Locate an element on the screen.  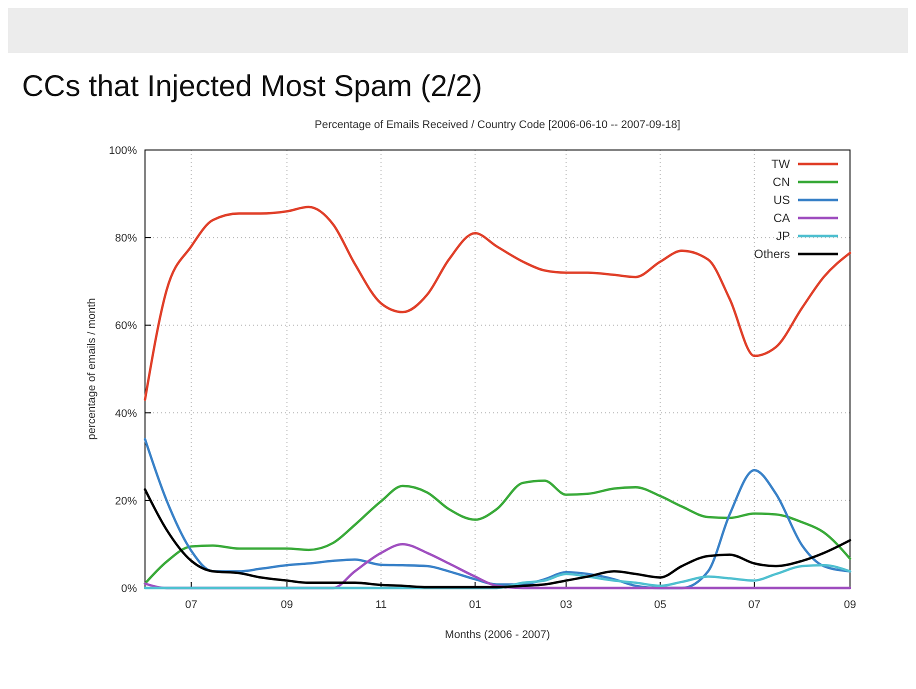
y-axis-title: percentage of emails / month is located at coordinates (92, 369).